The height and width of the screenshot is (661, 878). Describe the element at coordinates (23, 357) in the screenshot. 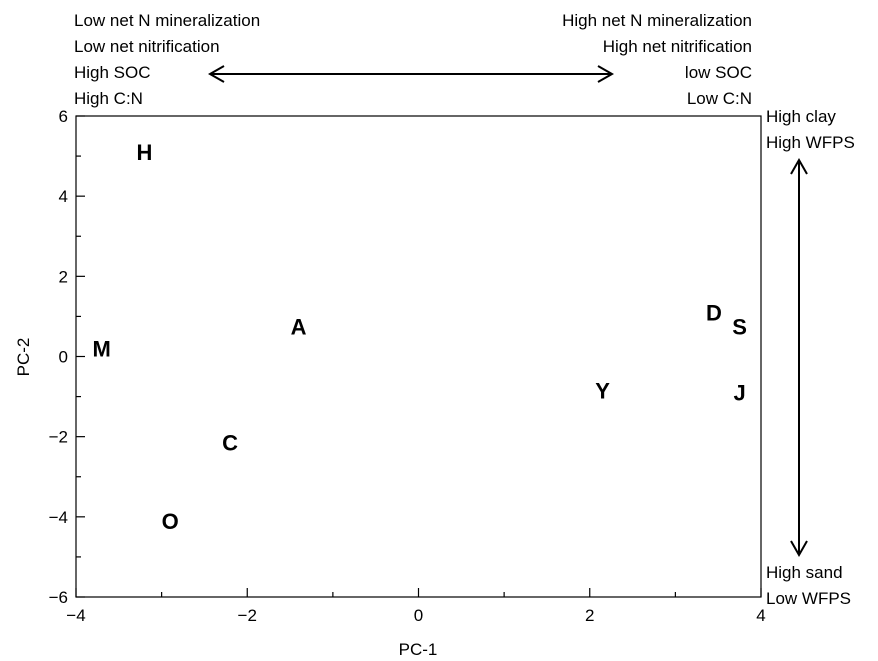

I see `y-axis-label: PC-2` at that location.